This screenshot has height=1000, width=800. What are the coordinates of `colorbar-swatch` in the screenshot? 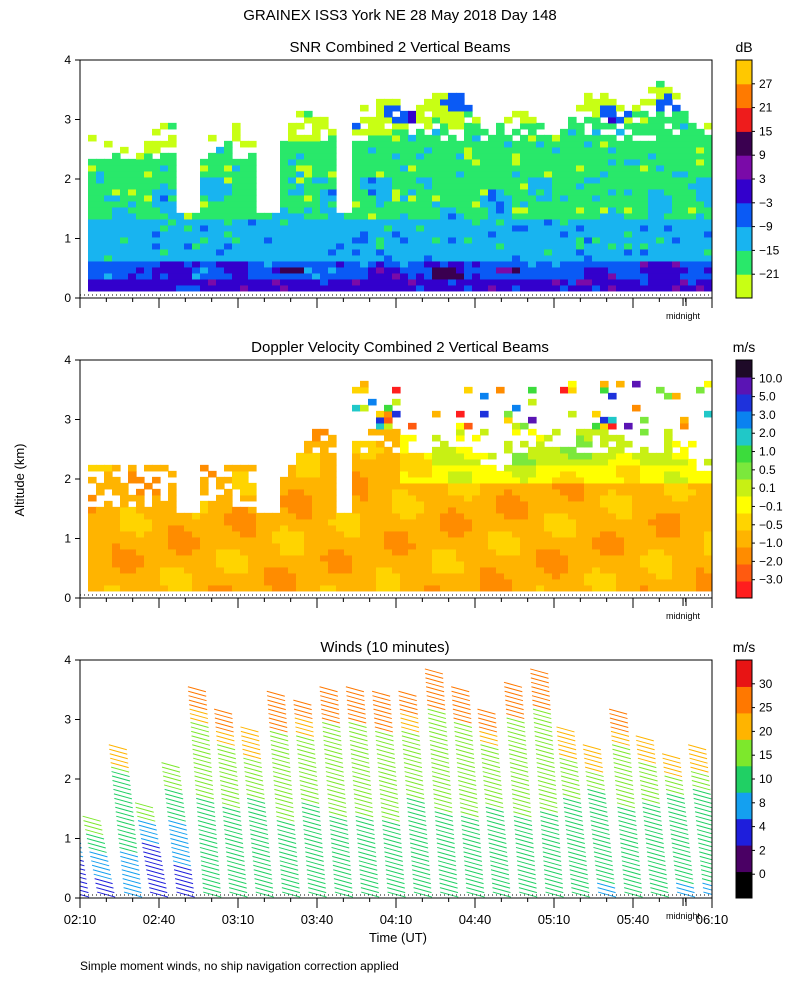 It's located at (744, 369).